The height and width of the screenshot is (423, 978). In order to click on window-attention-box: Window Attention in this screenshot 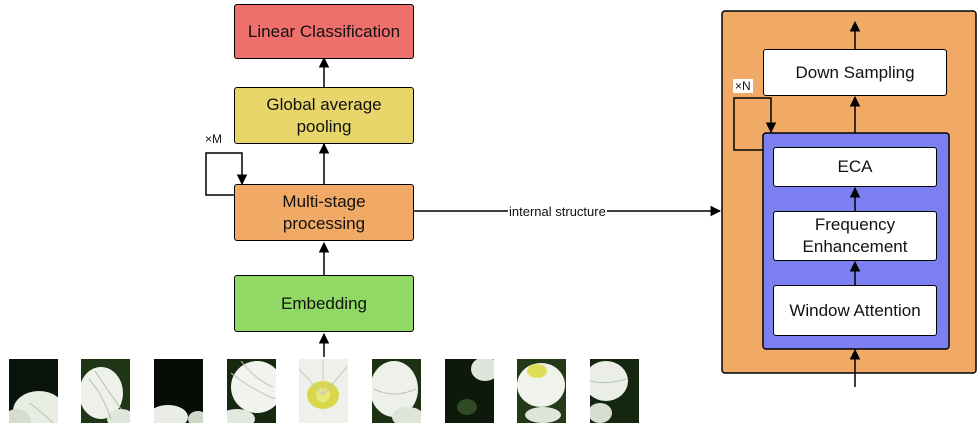, I will do `click(855, 310)`.